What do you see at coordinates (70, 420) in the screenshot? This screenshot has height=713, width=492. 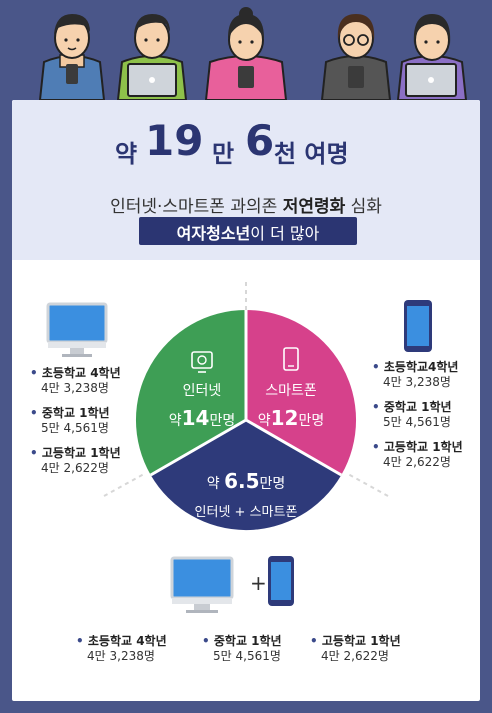 I see `internet-group-2: • 중학교 1학년 5만 4,561명` at bounding box center [70, 420].